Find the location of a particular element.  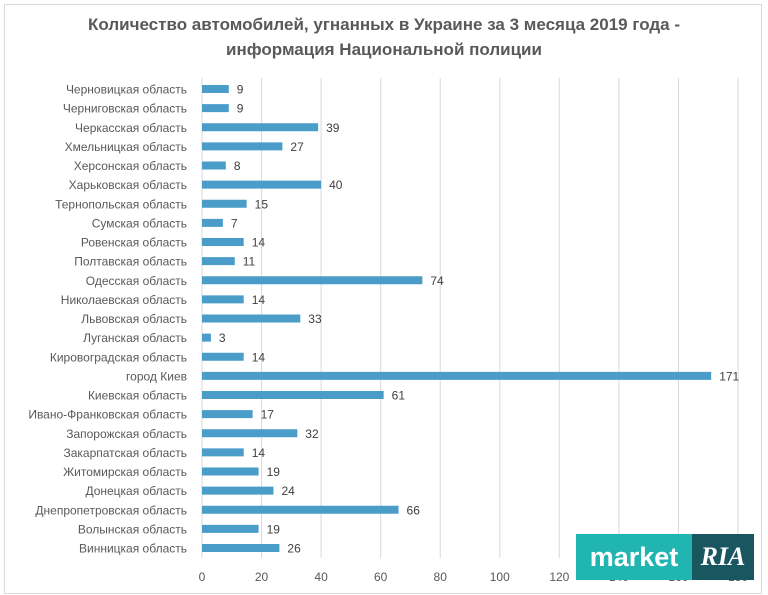

category-label: Кировоградская область is located at coordinates (118, 357).